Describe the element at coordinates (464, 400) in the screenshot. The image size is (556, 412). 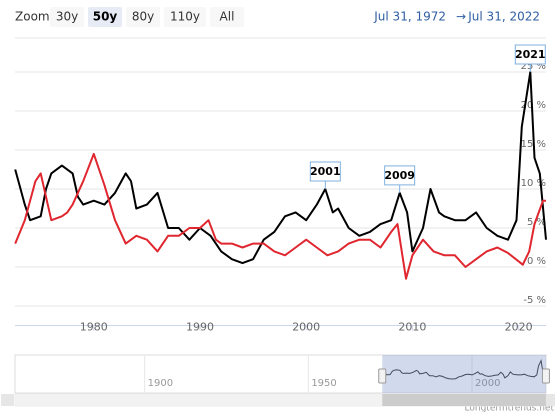
I see `scrollbar-thumb` at that location.